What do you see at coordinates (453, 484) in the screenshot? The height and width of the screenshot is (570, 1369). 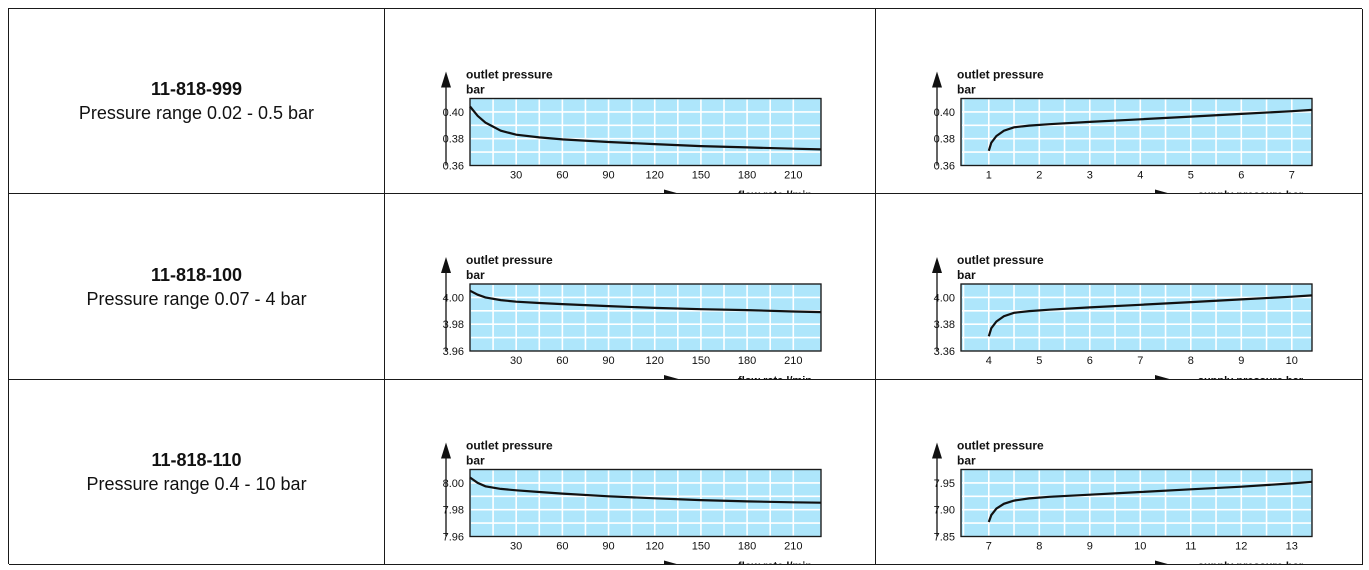 I see `y-tick-label: 8.00` at bounding box center [453, 484].